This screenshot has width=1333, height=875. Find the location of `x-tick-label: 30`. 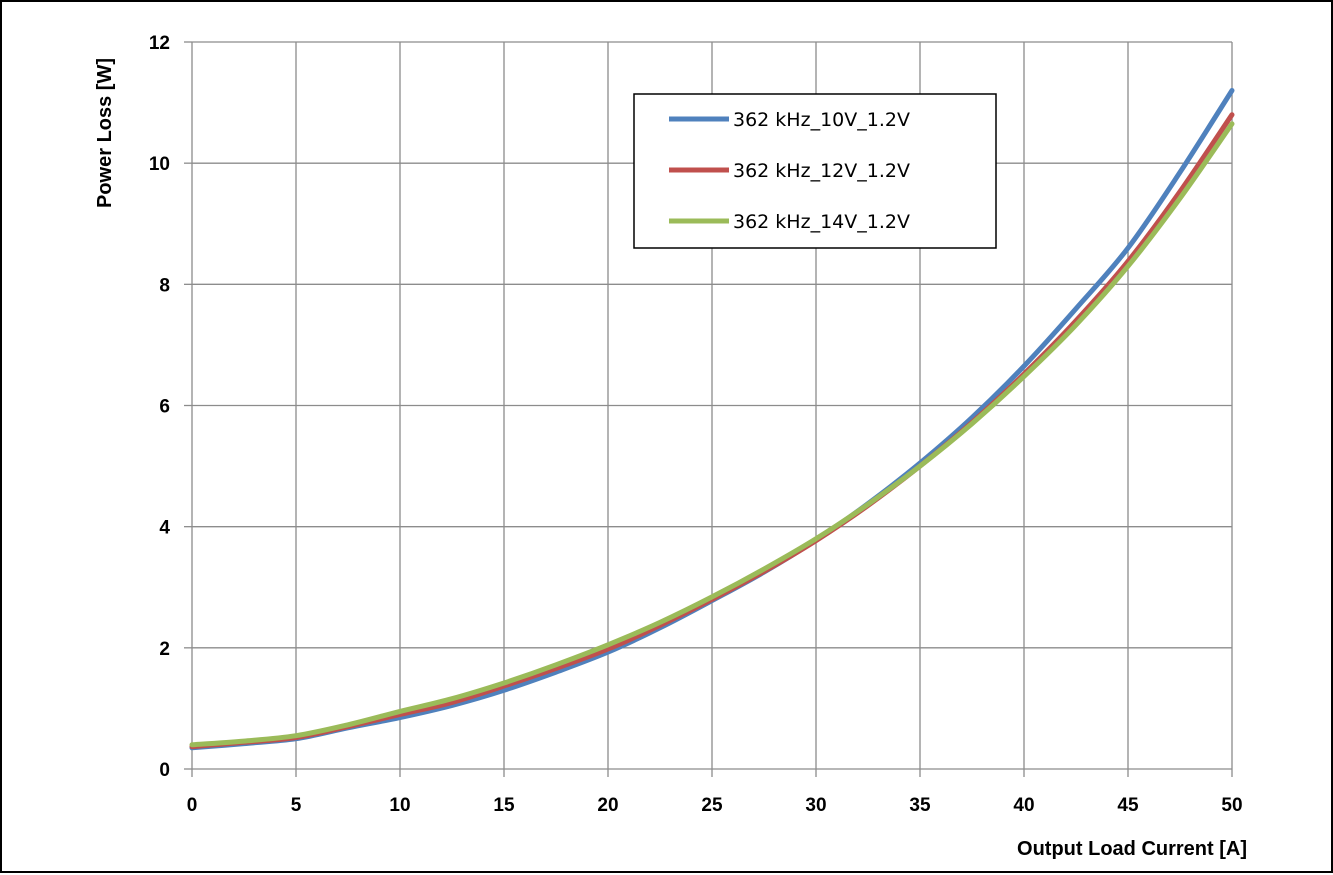

x-tick-label: 30 is located at coordinates (815, 805).